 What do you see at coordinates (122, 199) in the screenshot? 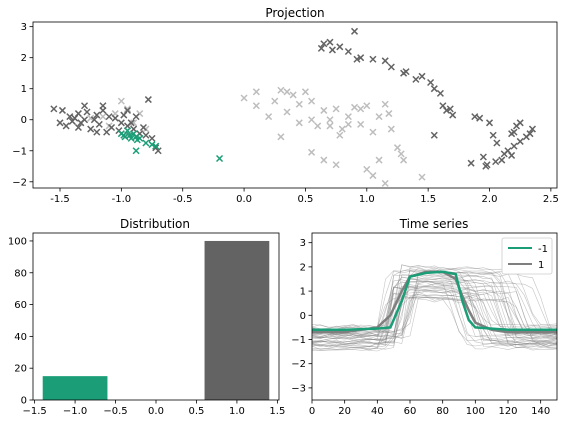
I see `x-tick-label: -1.0` at bounding box center [122, 199].